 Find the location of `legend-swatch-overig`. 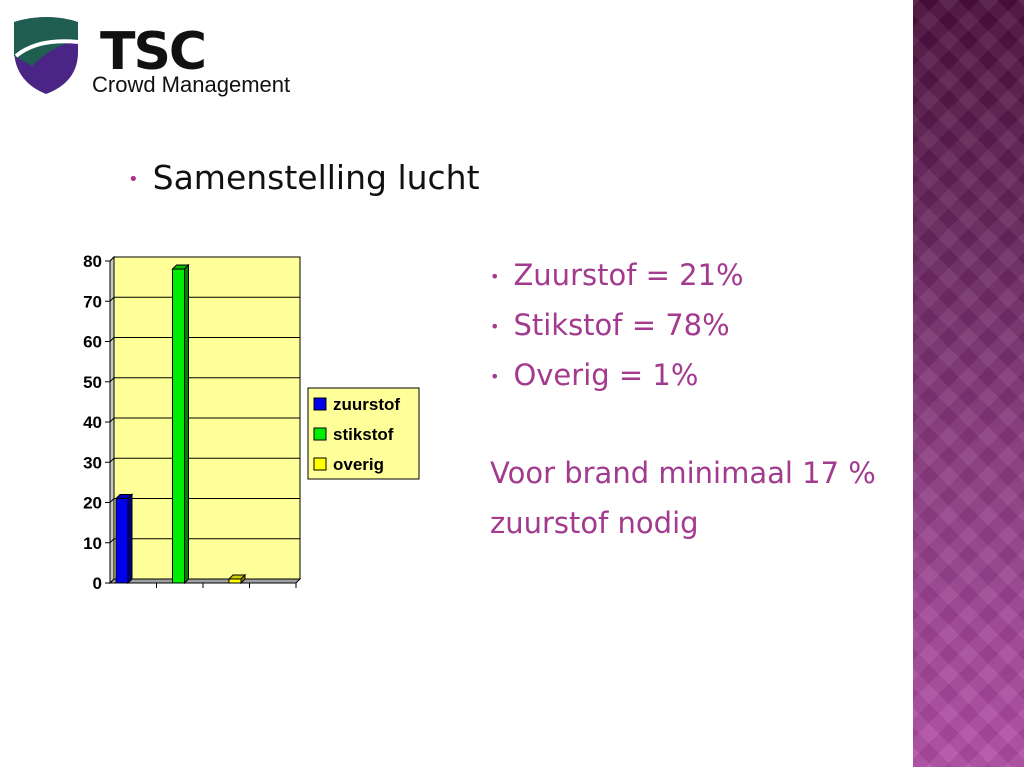

legend-swatch-overig is located at coordinates (320, 464).